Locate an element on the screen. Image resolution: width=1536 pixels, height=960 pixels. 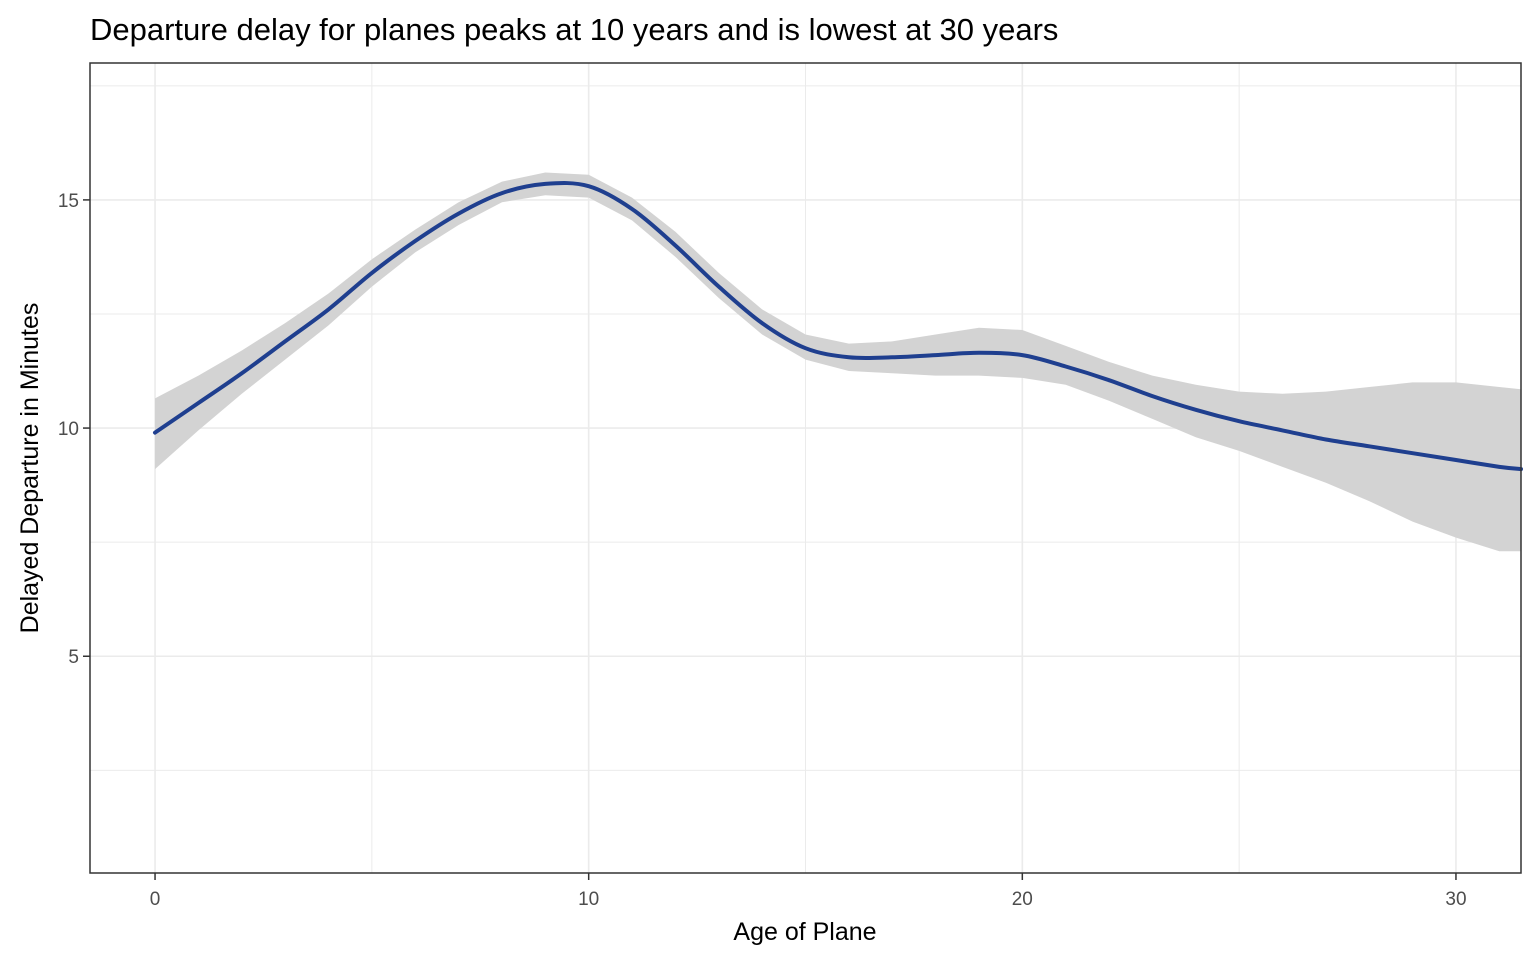
x-tick-label: 30 is located at coordinates (1455, 899).